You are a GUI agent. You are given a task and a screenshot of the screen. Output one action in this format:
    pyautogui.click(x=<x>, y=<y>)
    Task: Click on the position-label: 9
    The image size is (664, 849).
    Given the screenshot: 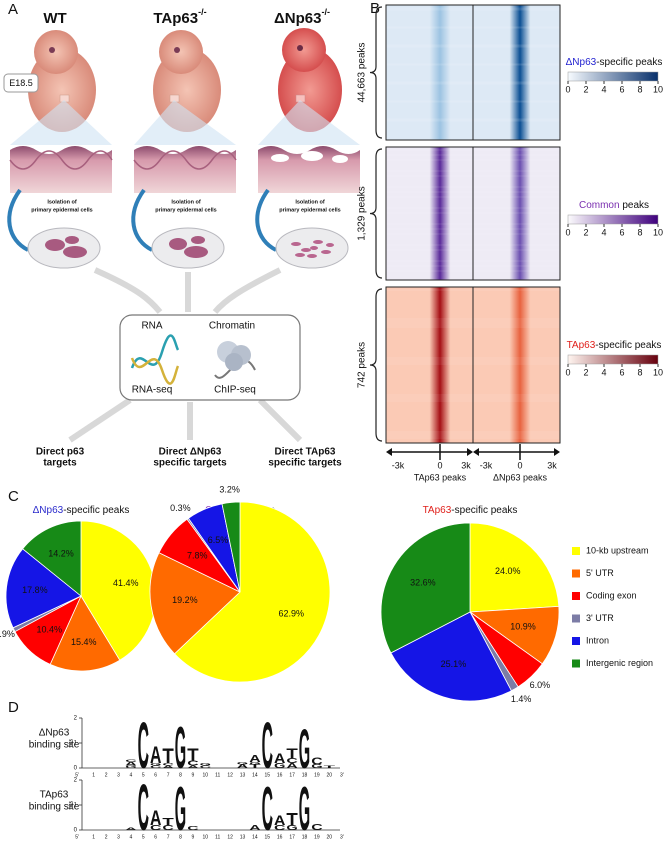 What is the action you would take?
    pyautogui.click(x=193, y=837)
    